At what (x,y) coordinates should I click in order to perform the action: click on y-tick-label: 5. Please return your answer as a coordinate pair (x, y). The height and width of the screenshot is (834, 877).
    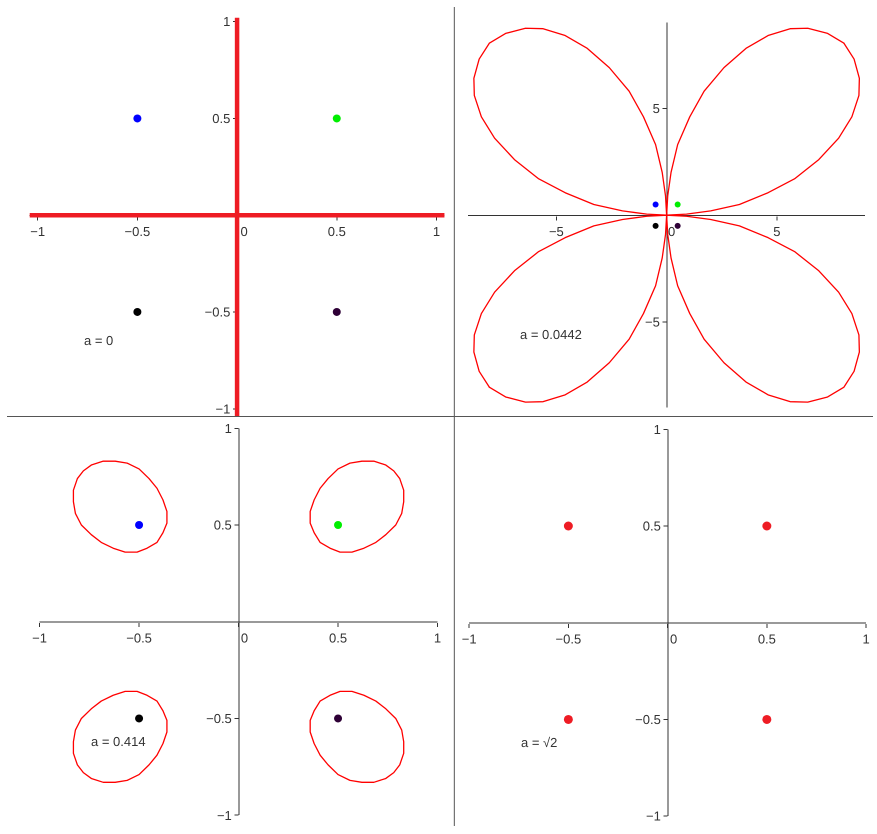
    Looking at the image, I should click on (656, 108).